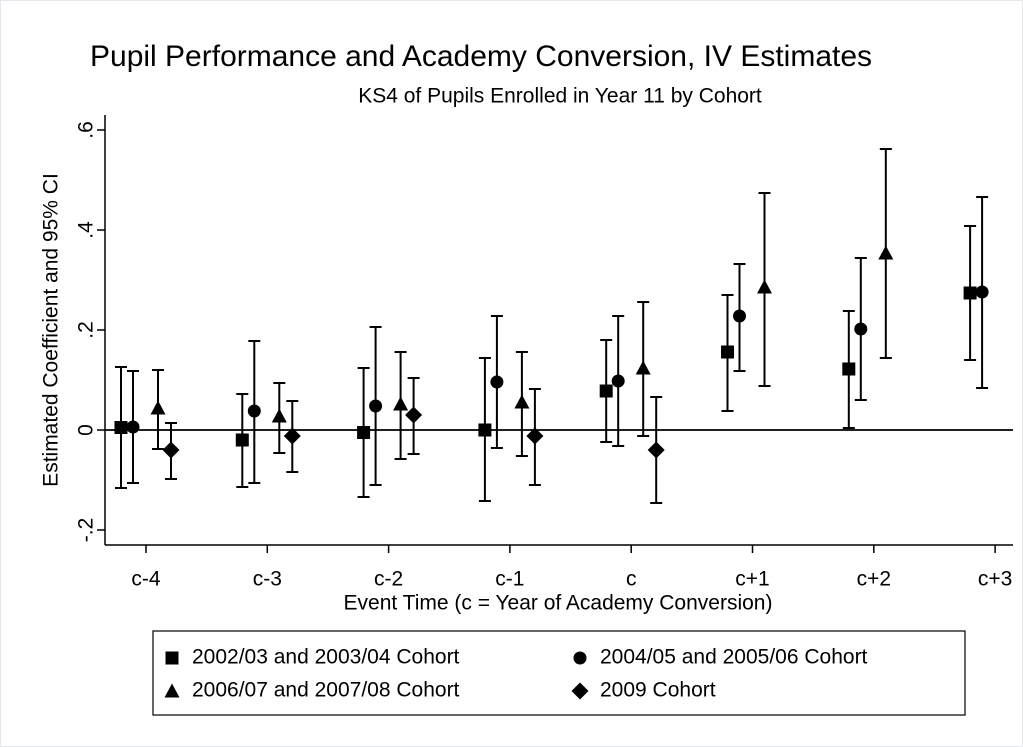 Image resolution: width=1023 pixels, height=747 pixels. I want to click on y-tick-label: .2, so click(86, 330).